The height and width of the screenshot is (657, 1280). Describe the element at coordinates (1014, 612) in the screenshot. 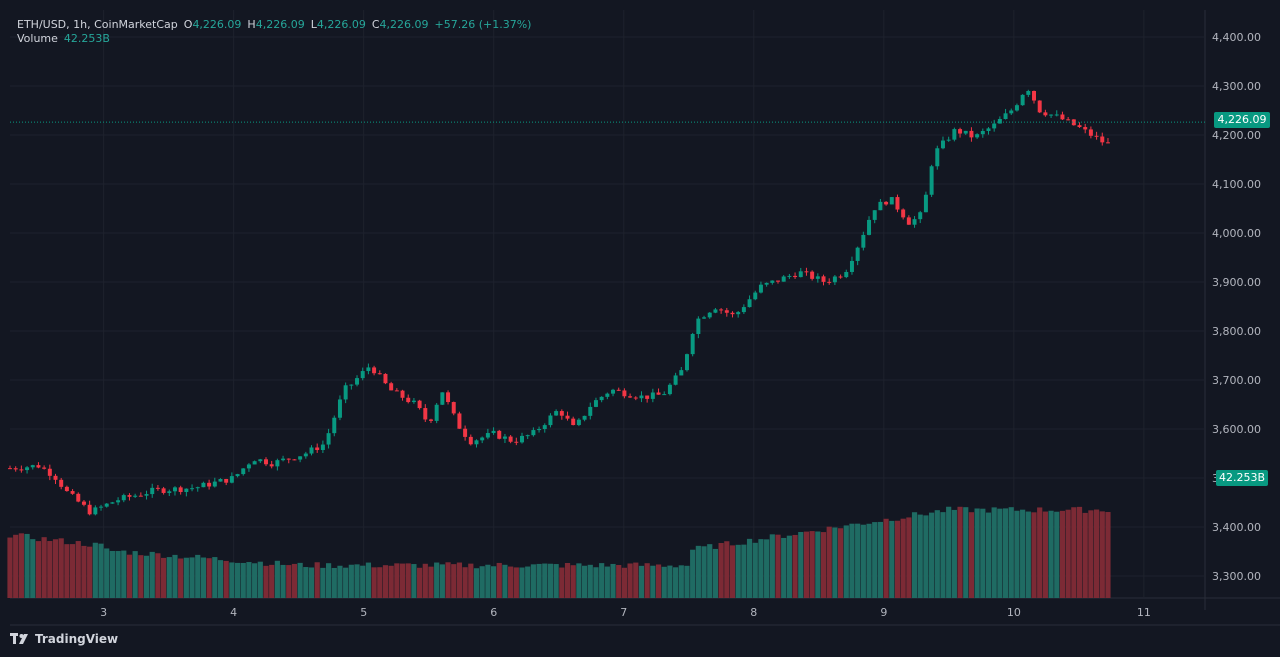

I see `x-tick-label: 10` at that location.